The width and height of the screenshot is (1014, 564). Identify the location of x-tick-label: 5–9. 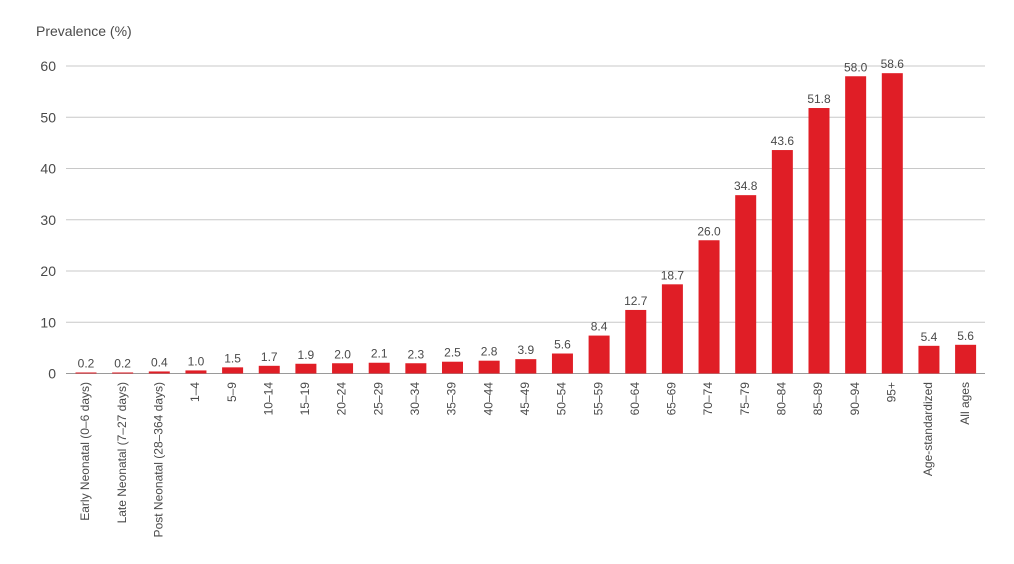
(232, 392).